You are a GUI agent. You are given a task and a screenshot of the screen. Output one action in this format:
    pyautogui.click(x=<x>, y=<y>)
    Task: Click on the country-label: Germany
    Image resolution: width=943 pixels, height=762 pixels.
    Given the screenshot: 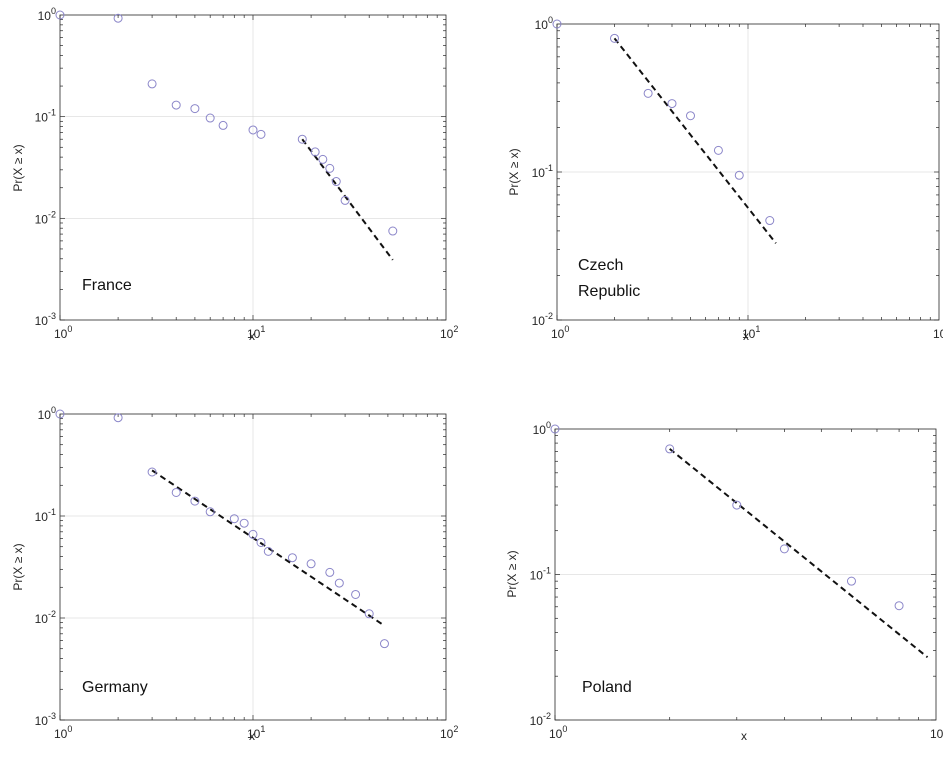 What is the action you would take?
    pyautogui.click(x=115, y=687)
    